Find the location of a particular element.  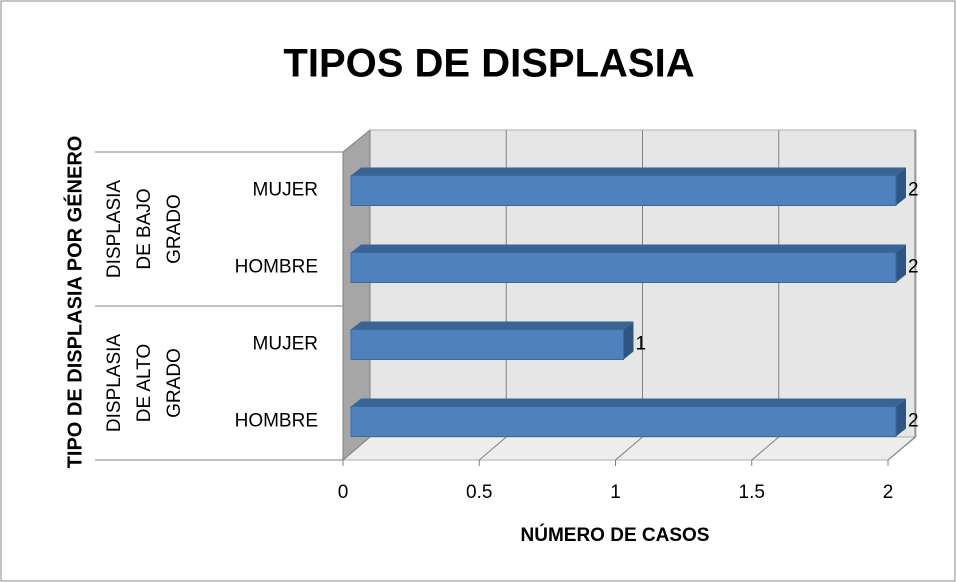

x-tick-label: 2 is located at coordinates (888, 492).